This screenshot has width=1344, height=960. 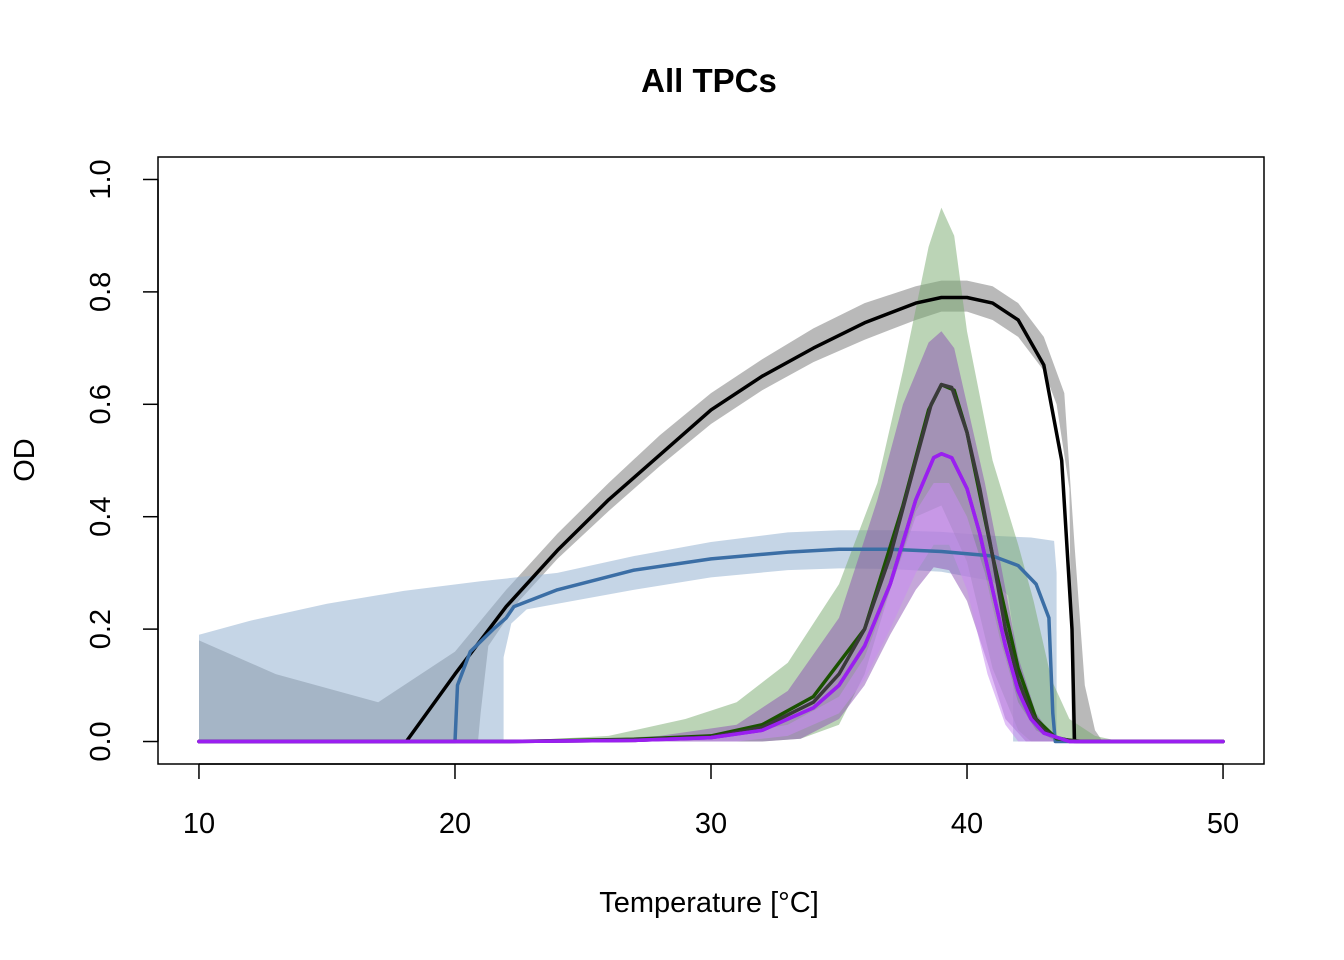 What do you see at coordinates (199, 824) in the screenshot?
I see `x-tick-label: 10` at bounding box center [199, 824].